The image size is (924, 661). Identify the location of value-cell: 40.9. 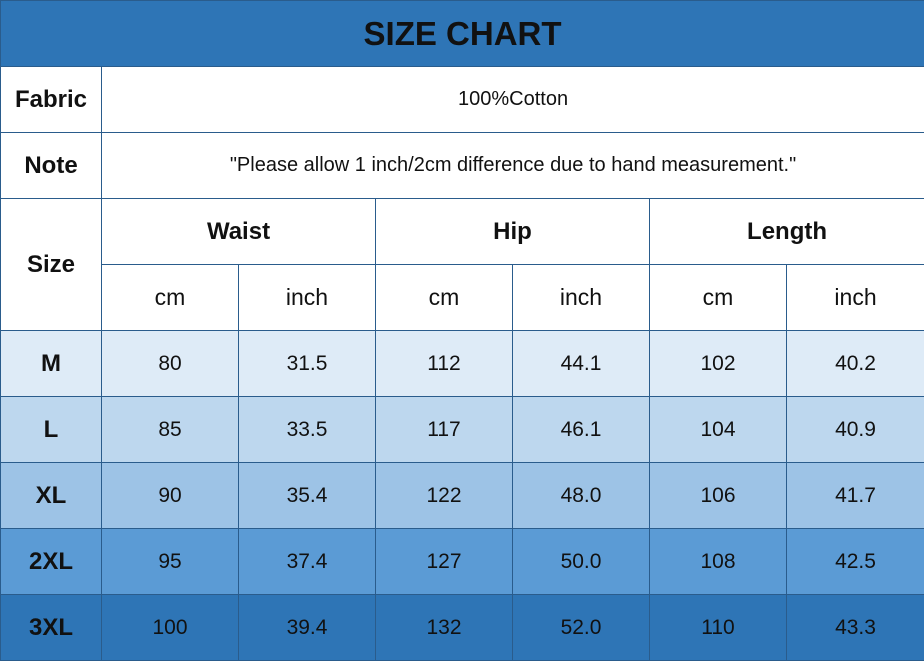
(854, 429).